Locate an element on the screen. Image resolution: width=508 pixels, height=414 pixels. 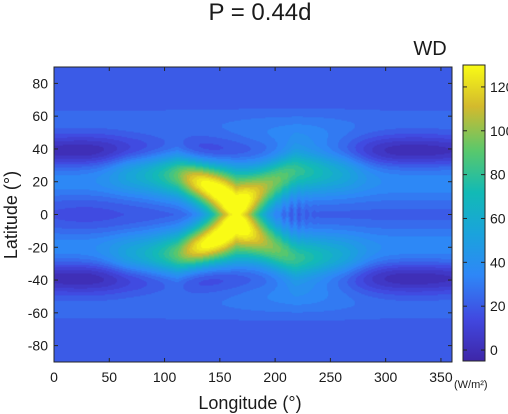
colorbar-tick-label: 100 is located at coordinates (499, 131).